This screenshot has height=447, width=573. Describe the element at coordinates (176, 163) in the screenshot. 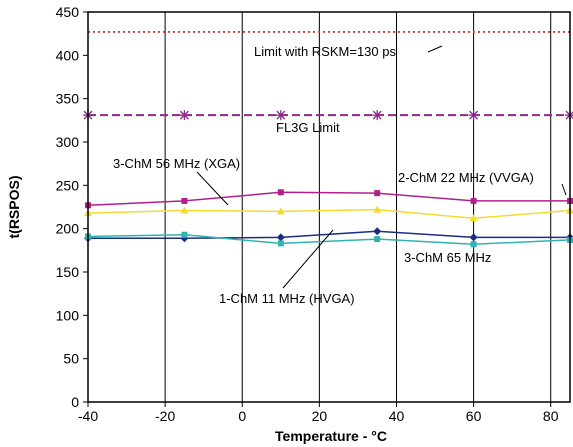

I see `3chm-56mhz-label: 3-ChM 56 MHz (XGA)` at that location.